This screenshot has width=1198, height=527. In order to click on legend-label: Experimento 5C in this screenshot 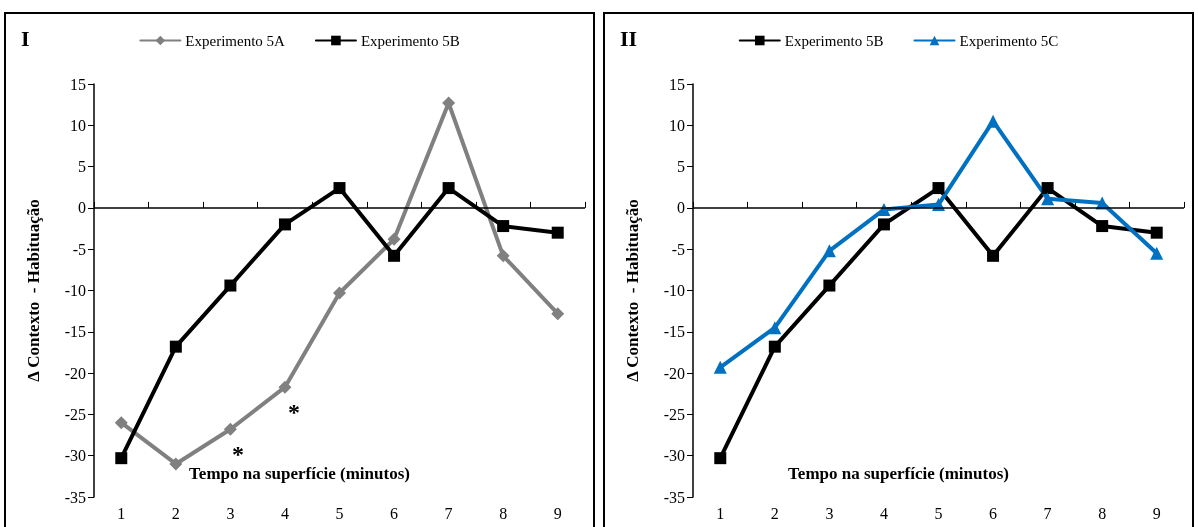, I will do `click(1009, 40)`.